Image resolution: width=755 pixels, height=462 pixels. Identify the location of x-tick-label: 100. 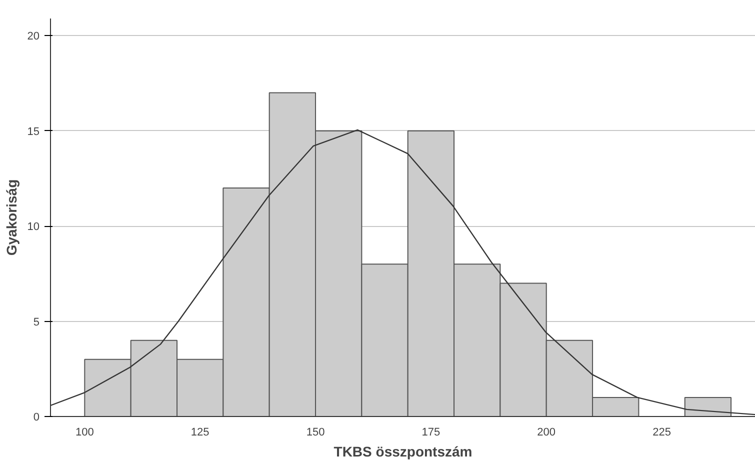
(84, 432).